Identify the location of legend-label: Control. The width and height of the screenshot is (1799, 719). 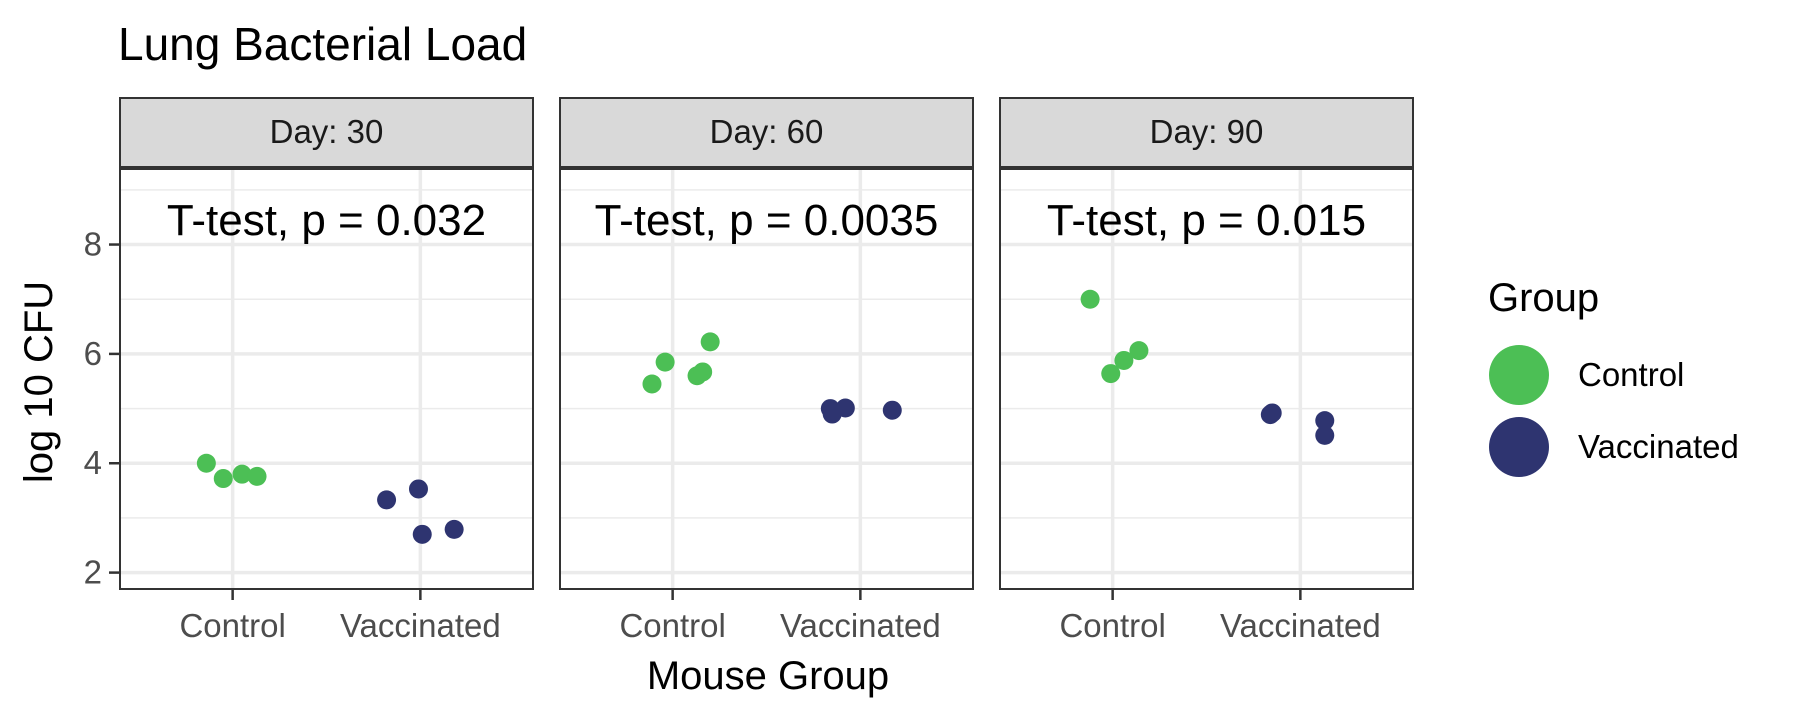
(1631, 374).